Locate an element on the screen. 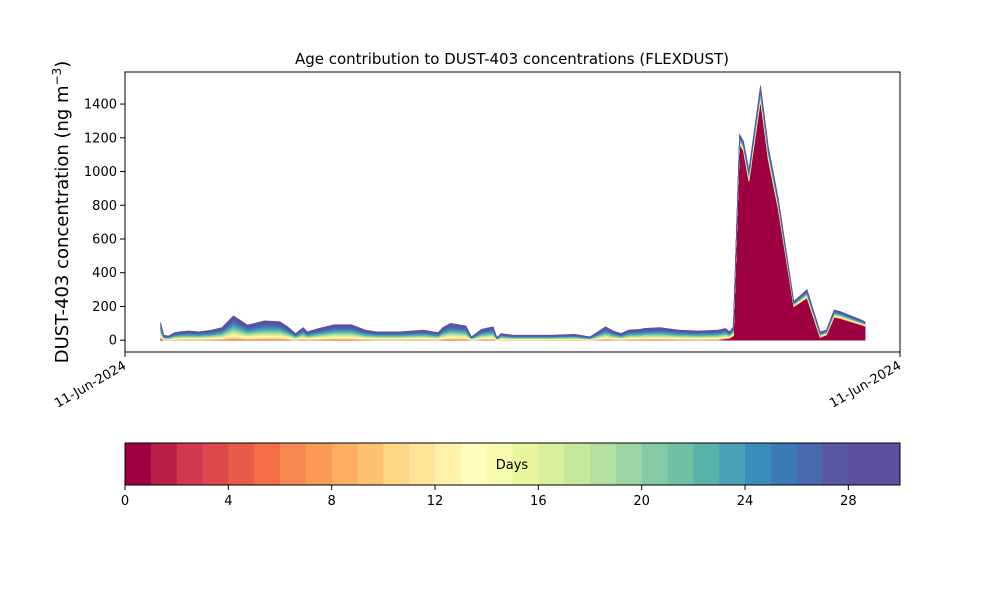 The image size is (1000, 600). x-axis: 11-Jun-2024 11-Jun-2024 is located at coordinates (478, 381).